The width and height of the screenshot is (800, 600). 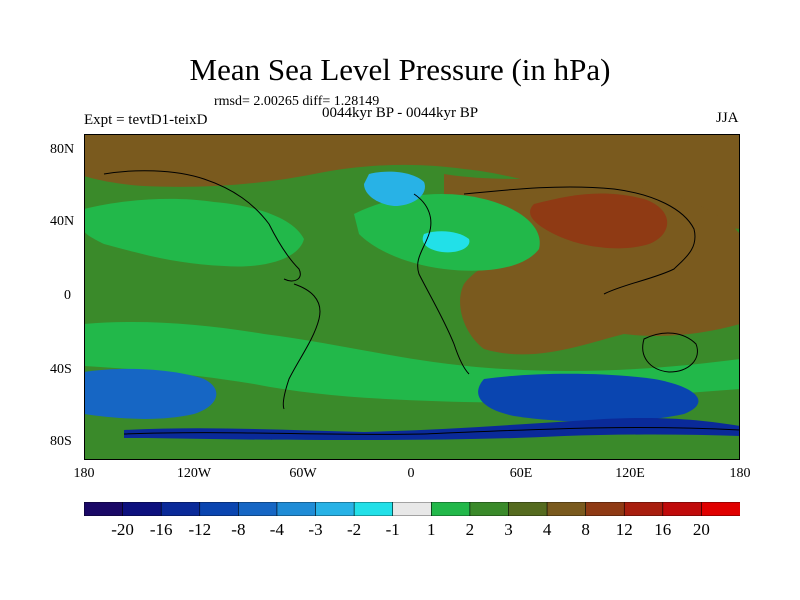 What do you see at coordinates (303, 473) in the screenshot?
I see `x-tick-label: 60W` at bounding box center [303, 473].